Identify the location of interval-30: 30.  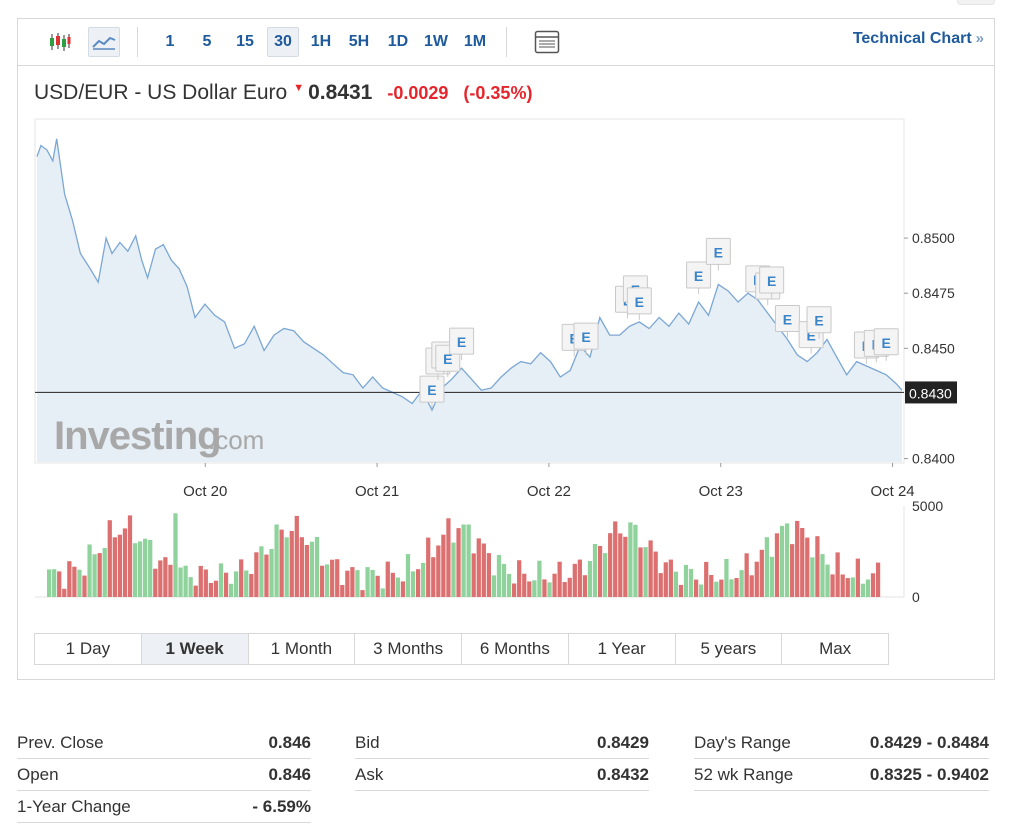
(283, 42).